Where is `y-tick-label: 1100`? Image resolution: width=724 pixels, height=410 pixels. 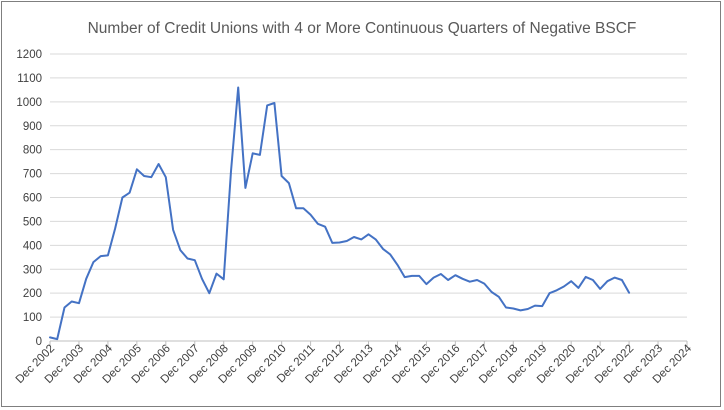
y-tick-label: 1100 is located at coordinates (29, 79).